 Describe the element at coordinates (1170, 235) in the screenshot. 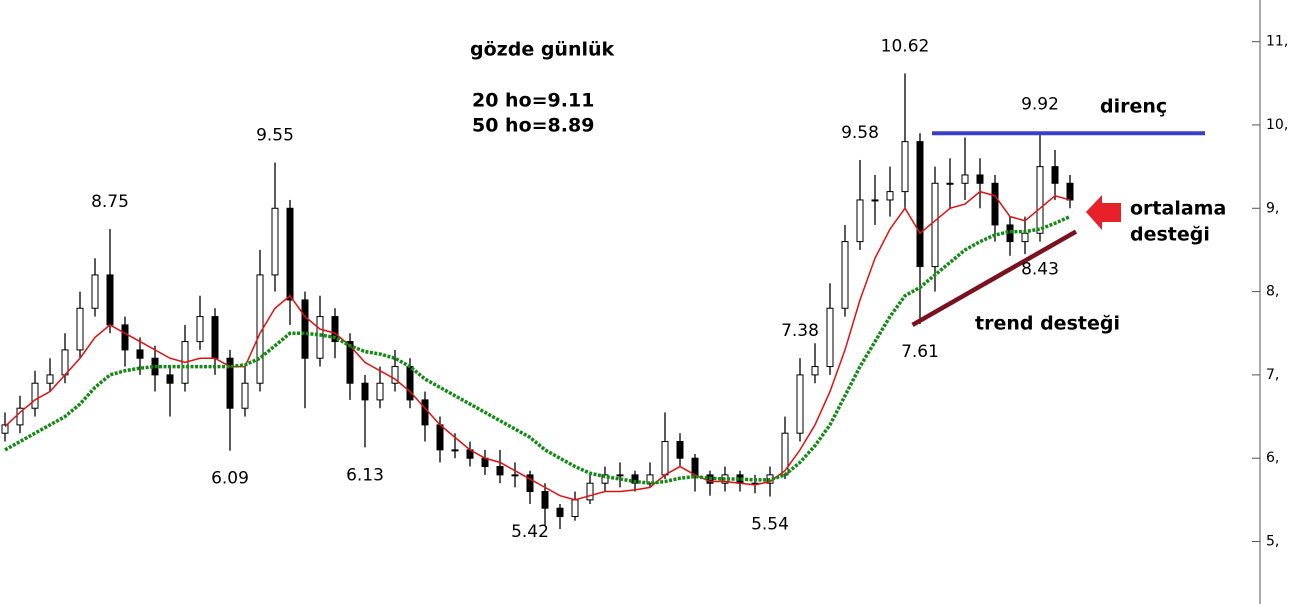

I see `support-label: desteği` at that location.